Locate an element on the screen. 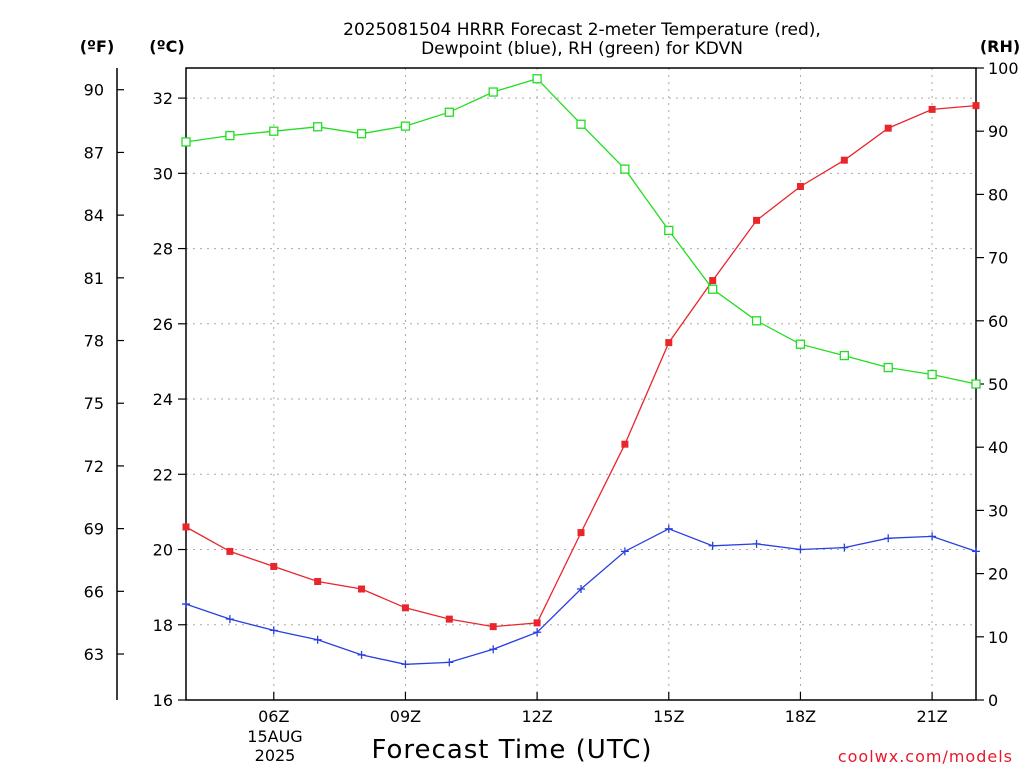 This screenshot has width=1024, height=768. date-label-line-2: 2025 is located at coordinates (275, 755).